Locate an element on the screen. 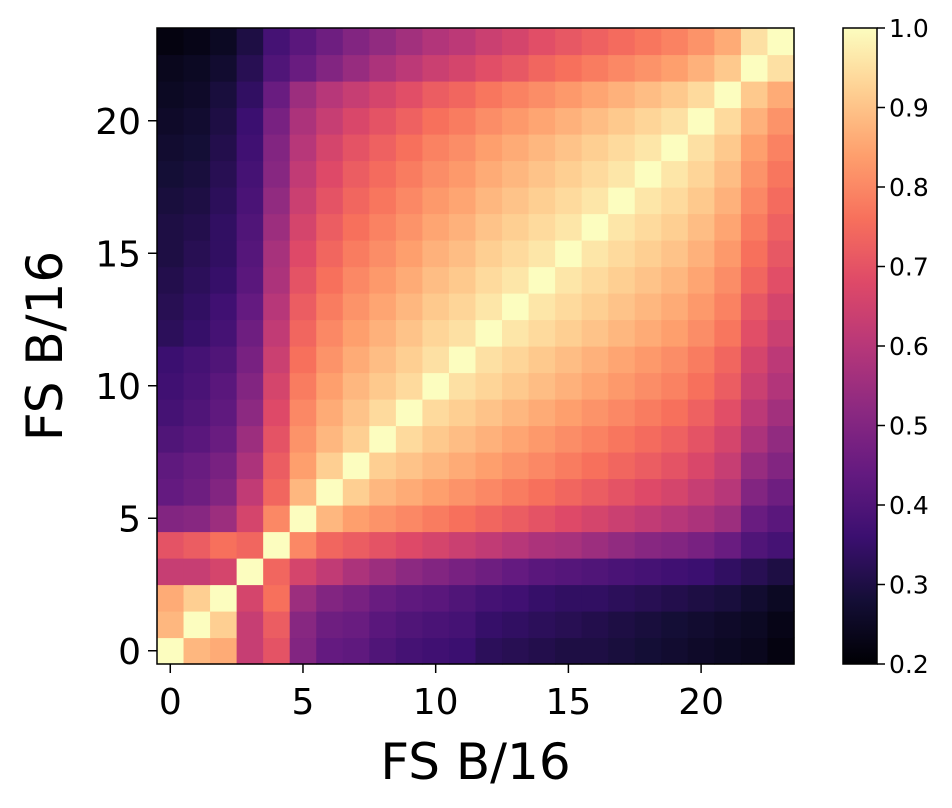 The image size is (952, 808). colorbar-tick-label: 0.3 is located at coordinates (909, 585).